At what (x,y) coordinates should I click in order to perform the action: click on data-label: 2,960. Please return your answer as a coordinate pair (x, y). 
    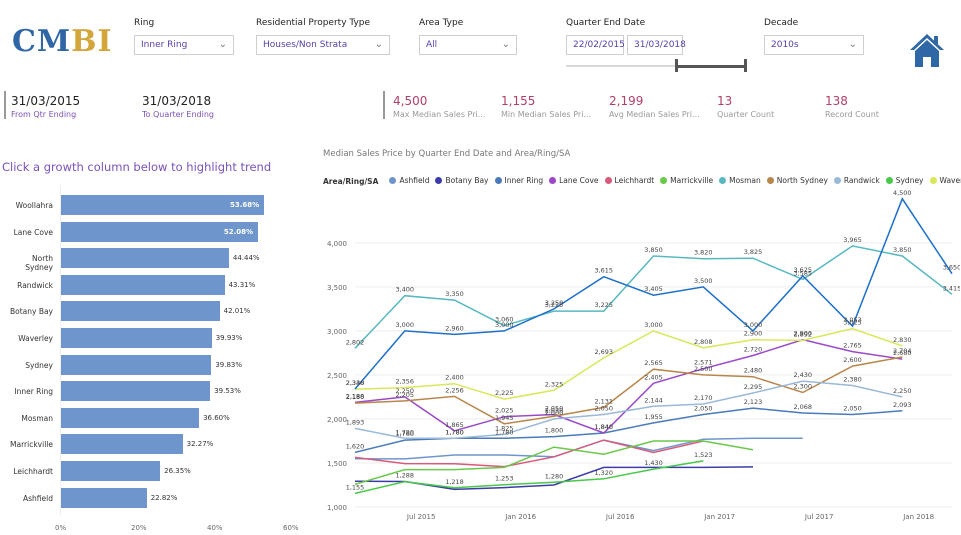
    Looking at the image, I should click on (454, 328).